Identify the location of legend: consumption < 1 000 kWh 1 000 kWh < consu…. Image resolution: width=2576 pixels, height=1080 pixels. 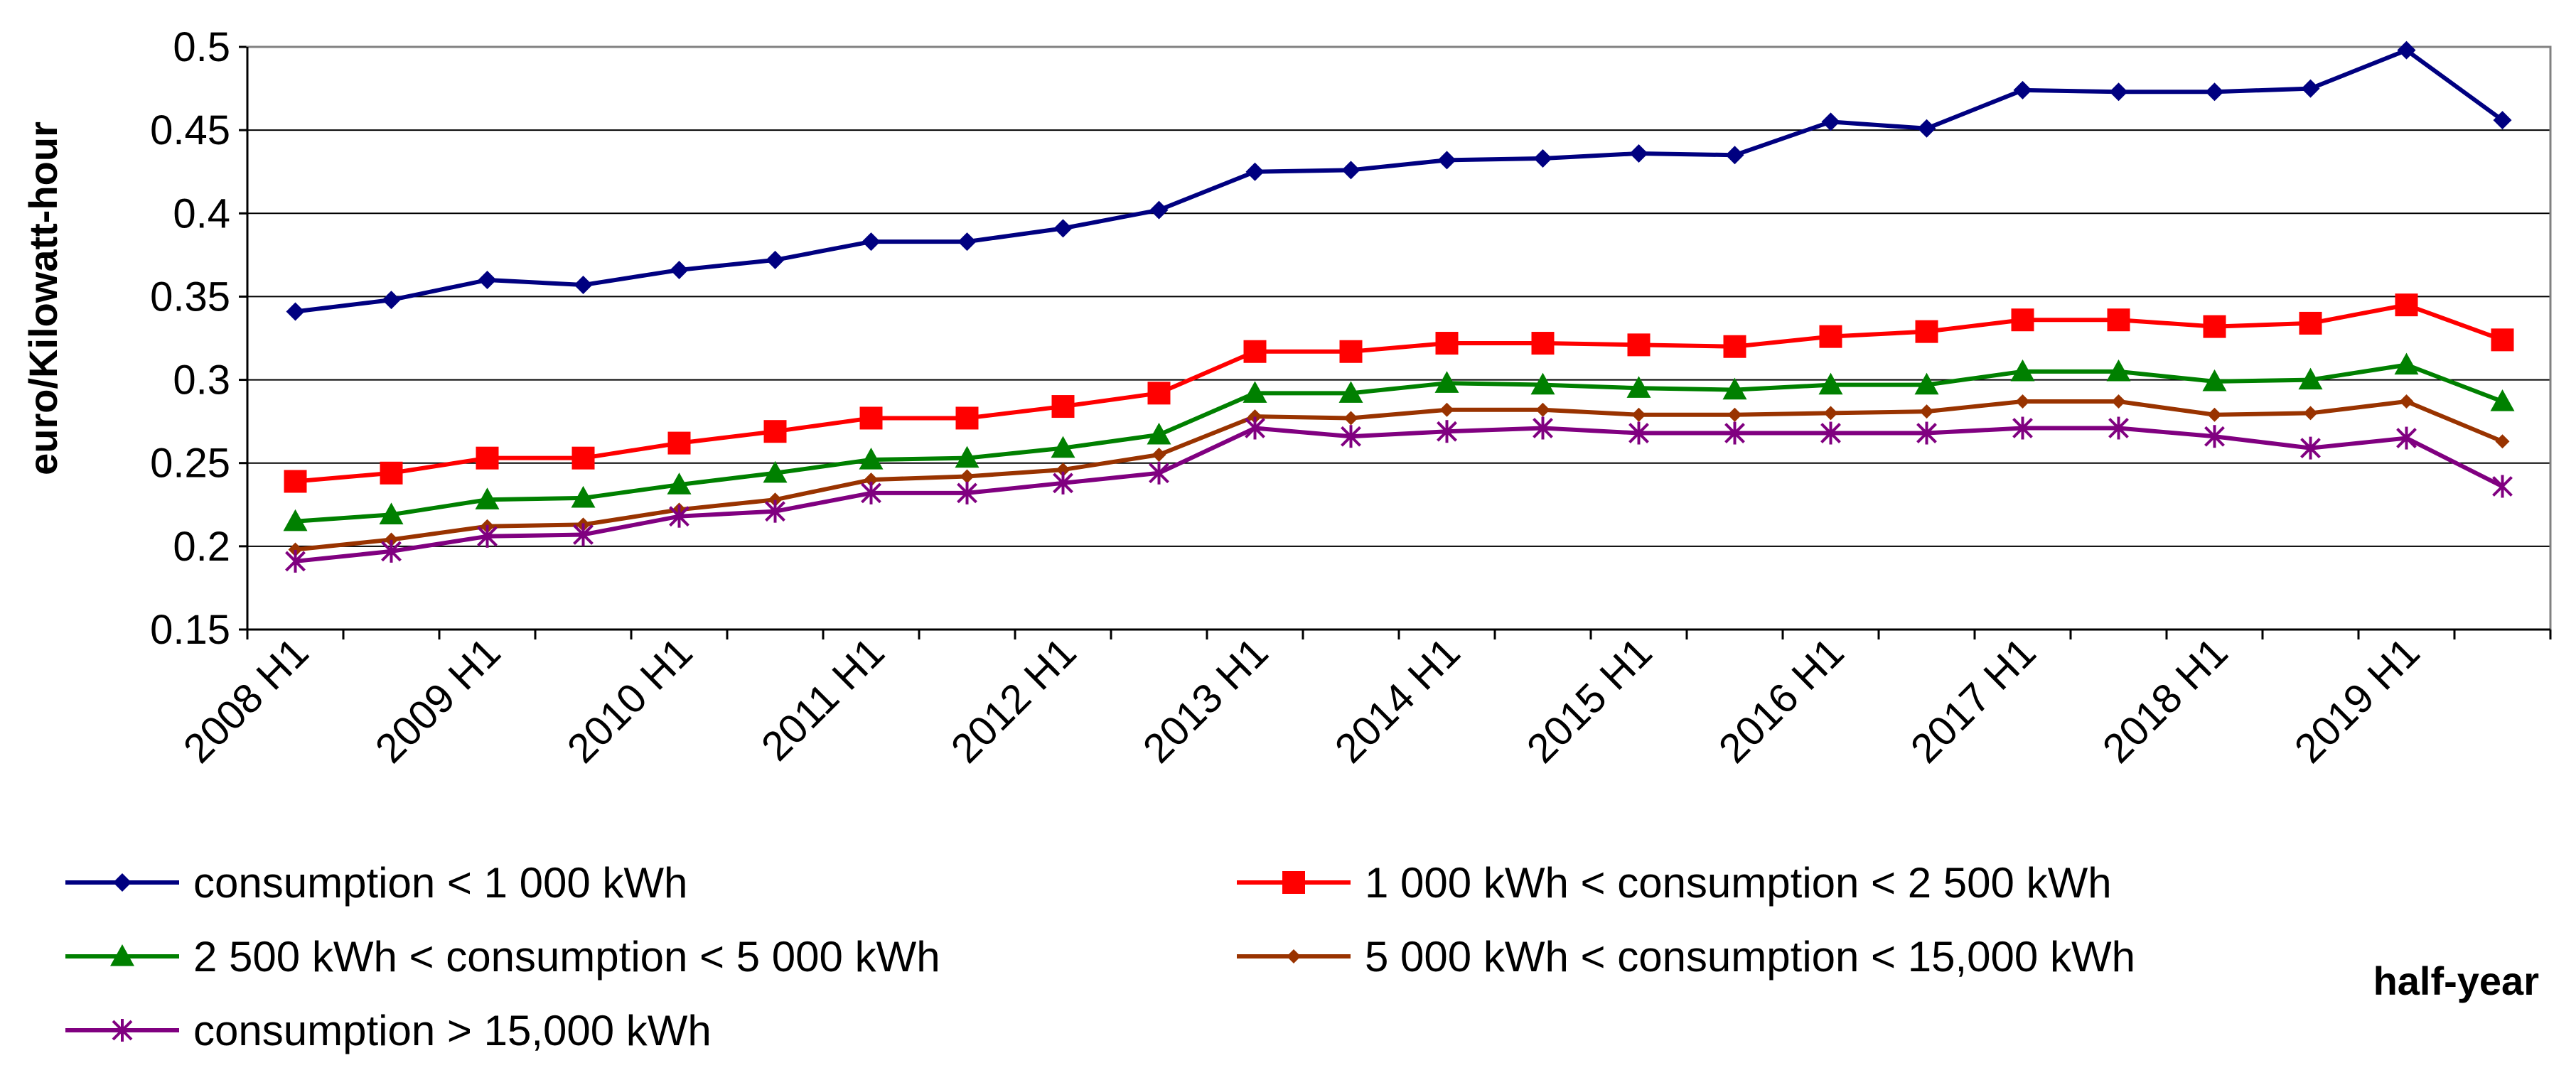
(1100, 956).